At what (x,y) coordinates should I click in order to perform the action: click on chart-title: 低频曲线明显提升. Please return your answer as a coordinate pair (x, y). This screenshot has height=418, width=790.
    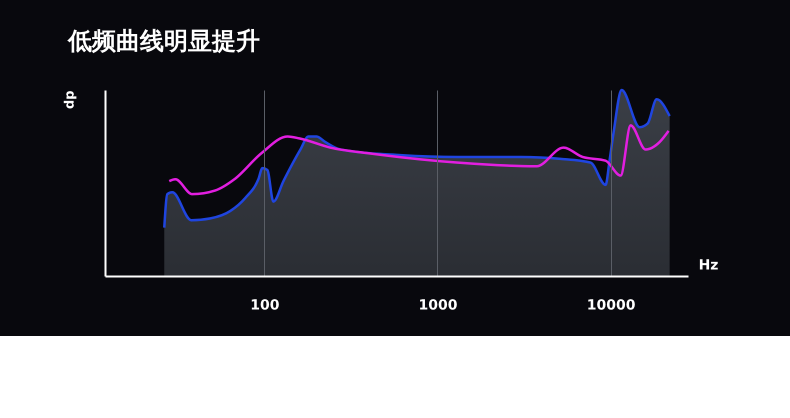
    Looking at the image, I should click on (163, 40).